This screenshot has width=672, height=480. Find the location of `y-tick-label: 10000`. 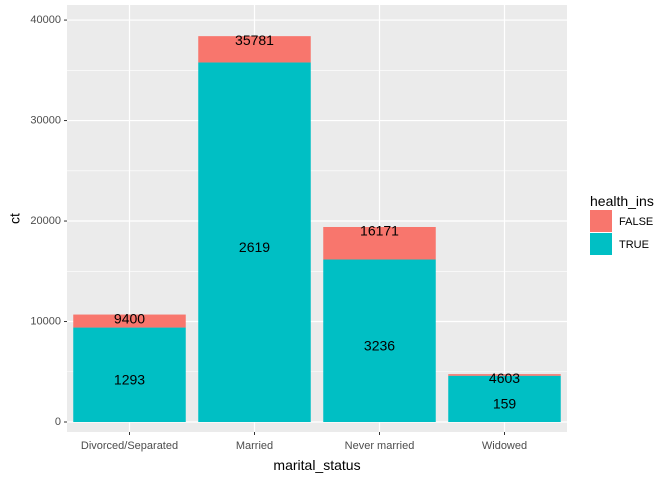

y-tick-label: 10000 is located at coordinates (45, 321).